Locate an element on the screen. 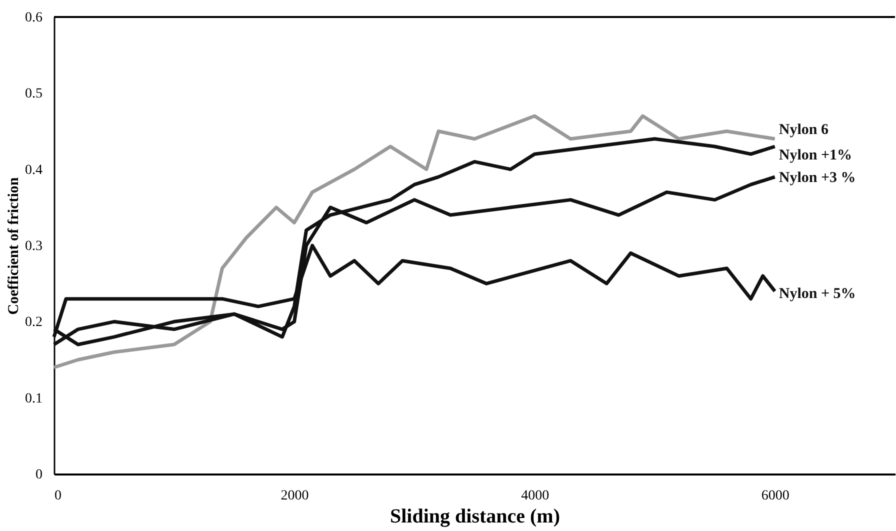  series-label: Nylon + 5% is located at coordinates (817, 294).